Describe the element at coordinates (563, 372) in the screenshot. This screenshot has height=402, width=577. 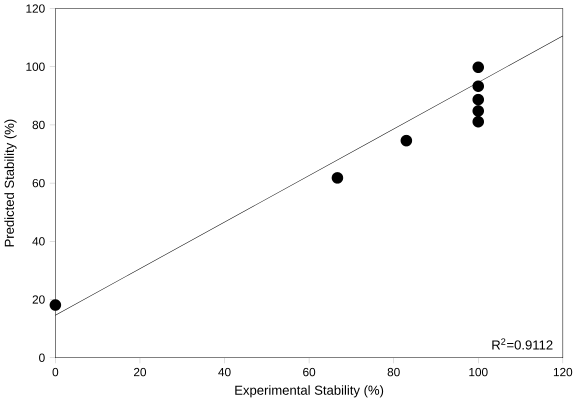
I see `x-tick-label: 120` at that location.